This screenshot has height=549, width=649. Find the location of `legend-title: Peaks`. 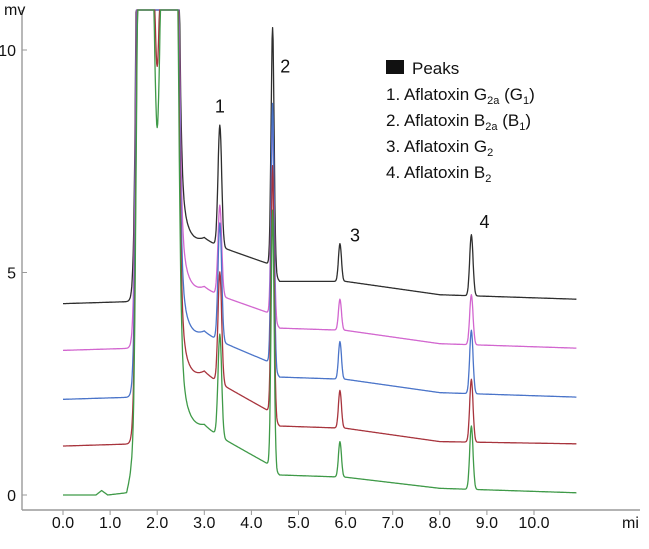

legend-title: Peaks is located at coordinates (435, 68).